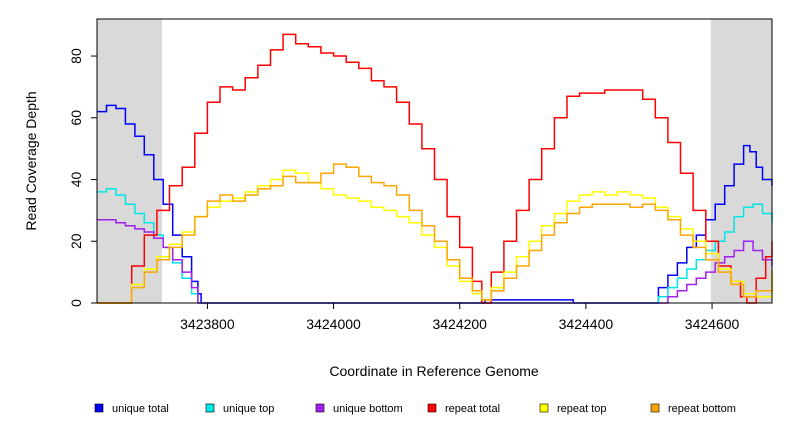 This screenshot has width=792, height=437. What do you see at coordinates (76, 241) in the screenshot?
I see `y-tick-label: 20` at bounding box center [76, 241].